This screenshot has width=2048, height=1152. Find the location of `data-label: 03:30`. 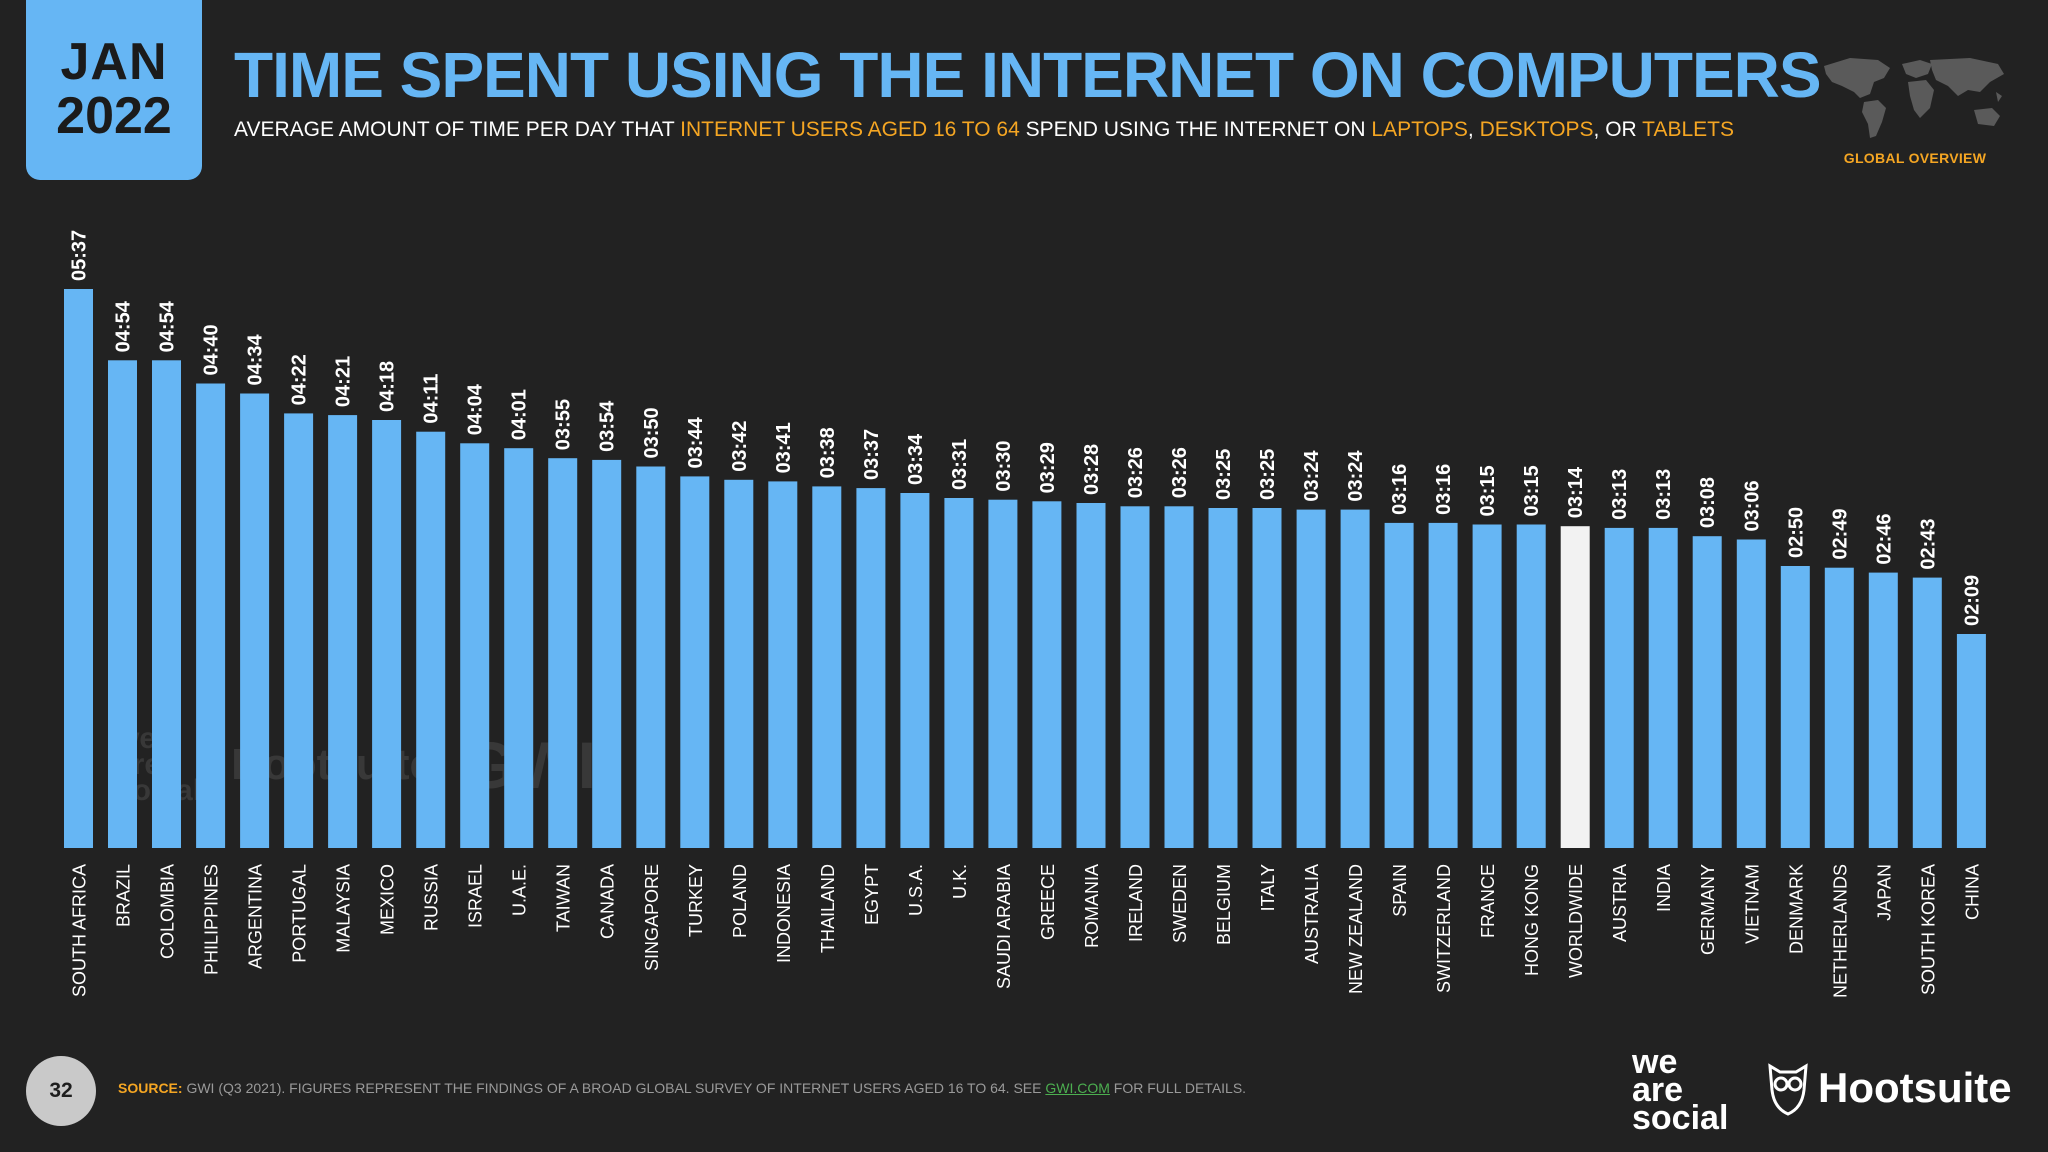

data-label: 03:30 is located at coordinates (1004, 466).